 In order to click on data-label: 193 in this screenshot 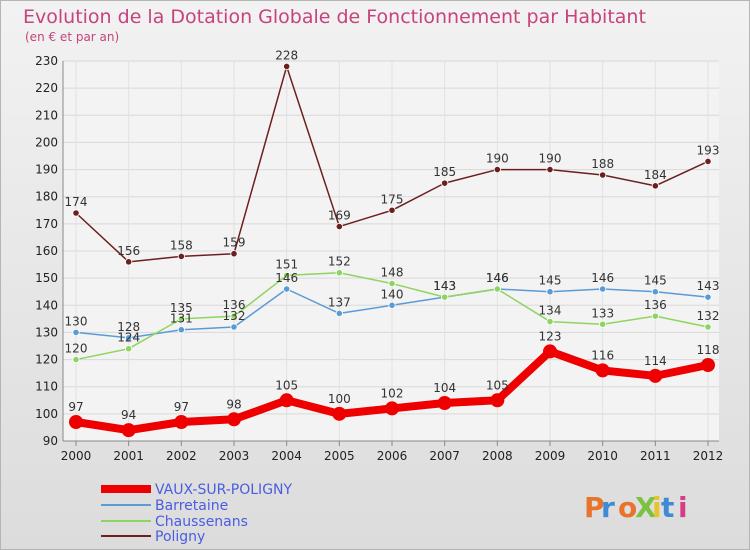, I will do `click(708, 150)`.